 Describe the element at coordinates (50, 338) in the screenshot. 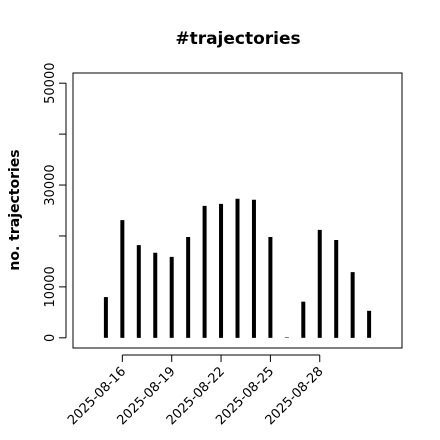

I see `y-tick-label: 0` at that location.